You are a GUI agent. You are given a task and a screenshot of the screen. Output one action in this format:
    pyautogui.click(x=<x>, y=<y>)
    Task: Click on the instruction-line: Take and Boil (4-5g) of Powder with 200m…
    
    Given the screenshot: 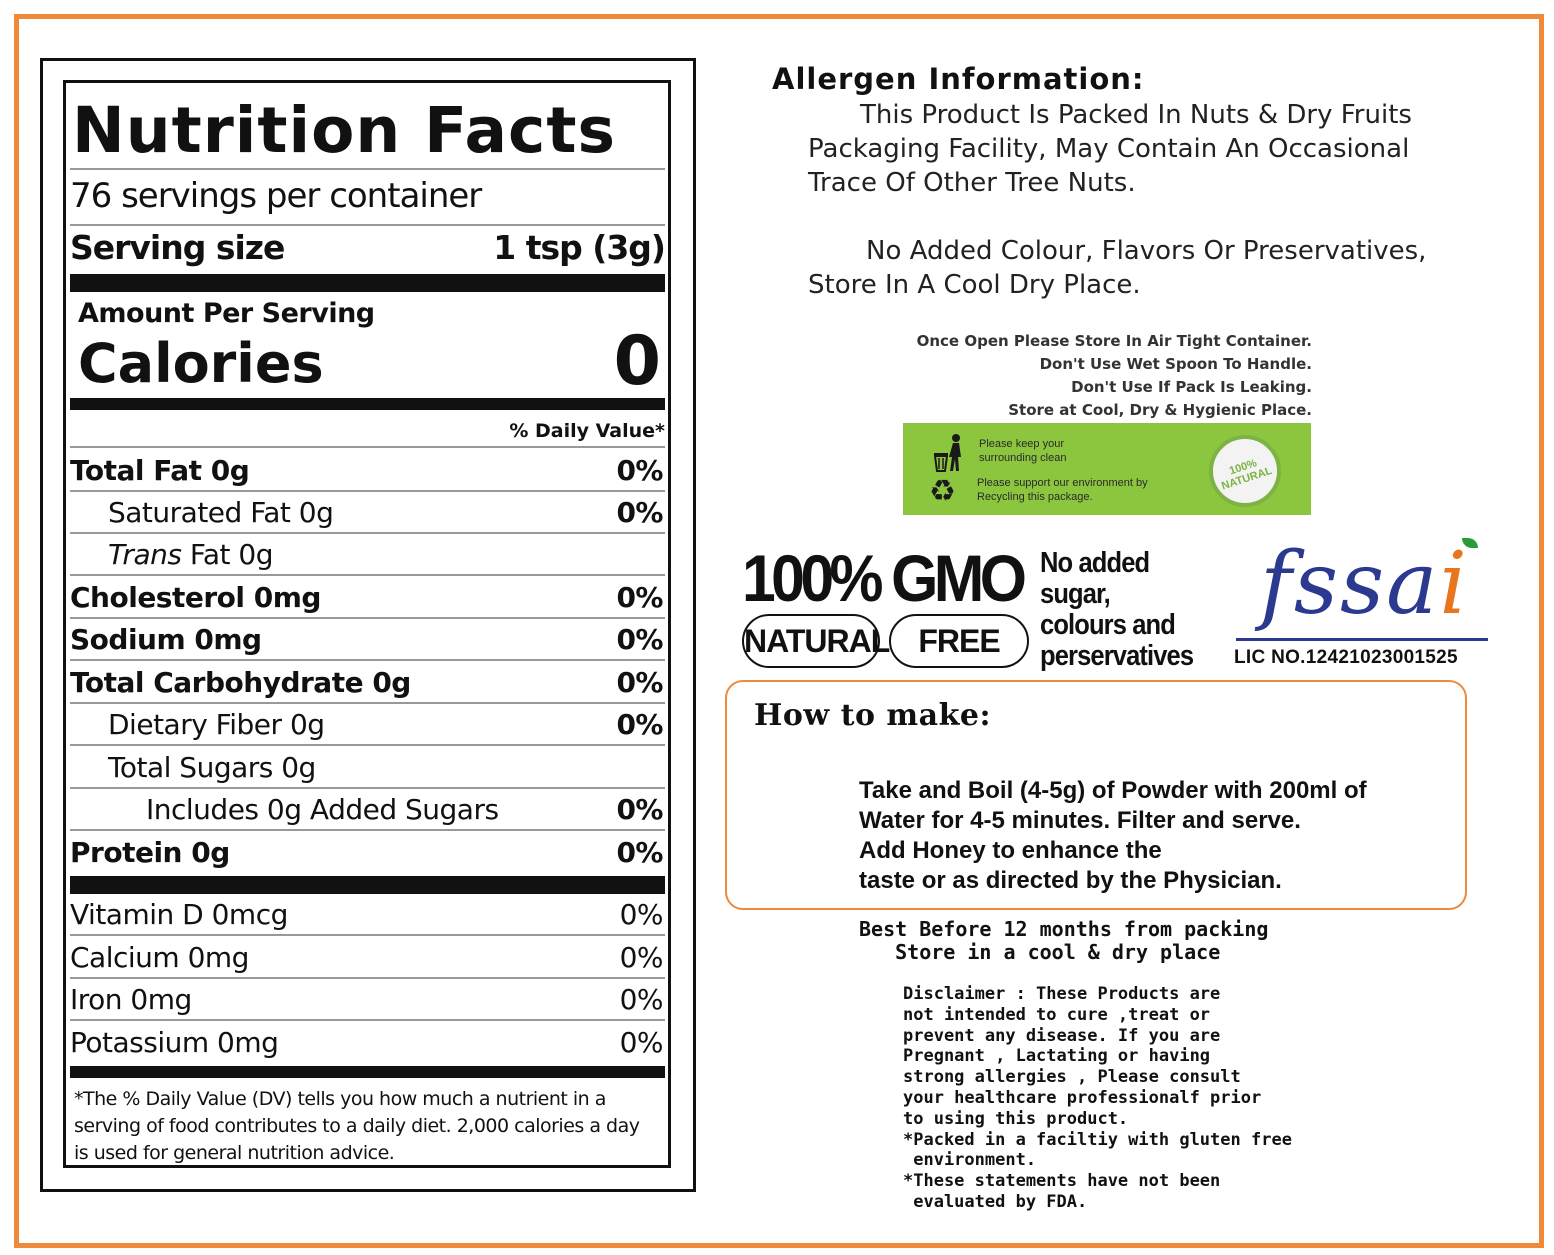 What is the action you would take?
    pyautogui.click(x=1113, y=790)
    